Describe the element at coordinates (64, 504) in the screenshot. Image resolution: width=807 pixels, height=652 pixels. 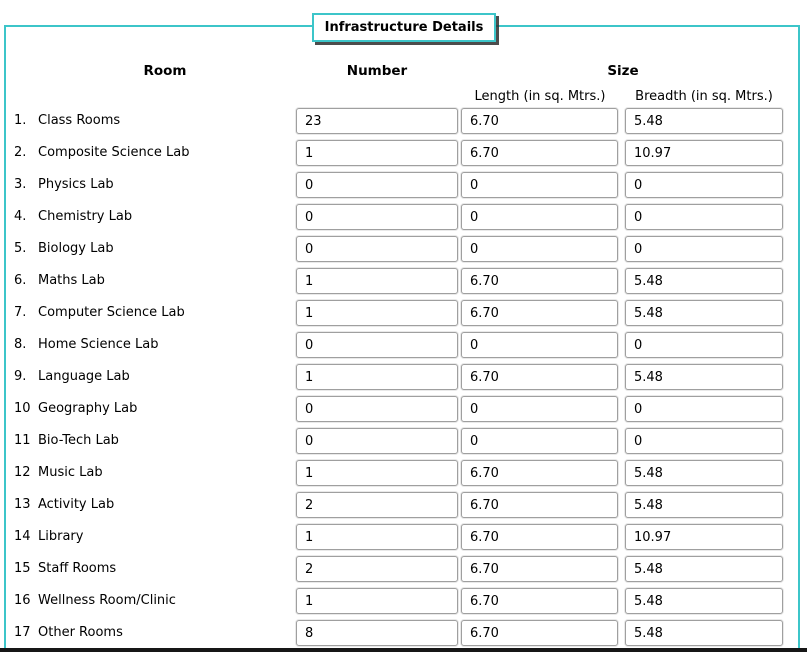
I see `room-label: 13 Activity Lab` at that location.